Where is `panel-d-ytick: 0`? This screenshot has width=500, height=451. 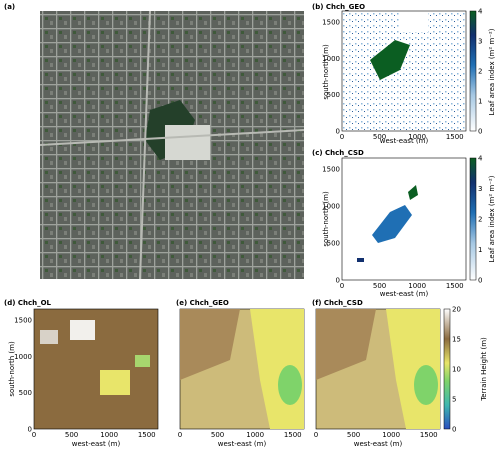
panel-d-ytick: 0 is located at coordinates (30, 430).